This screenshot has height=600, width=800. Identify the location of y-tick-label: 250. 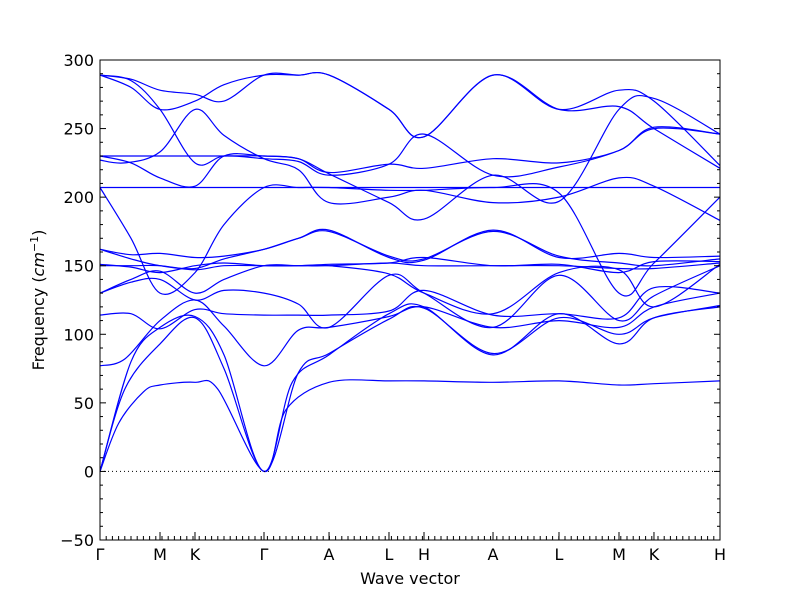
(78, 129).